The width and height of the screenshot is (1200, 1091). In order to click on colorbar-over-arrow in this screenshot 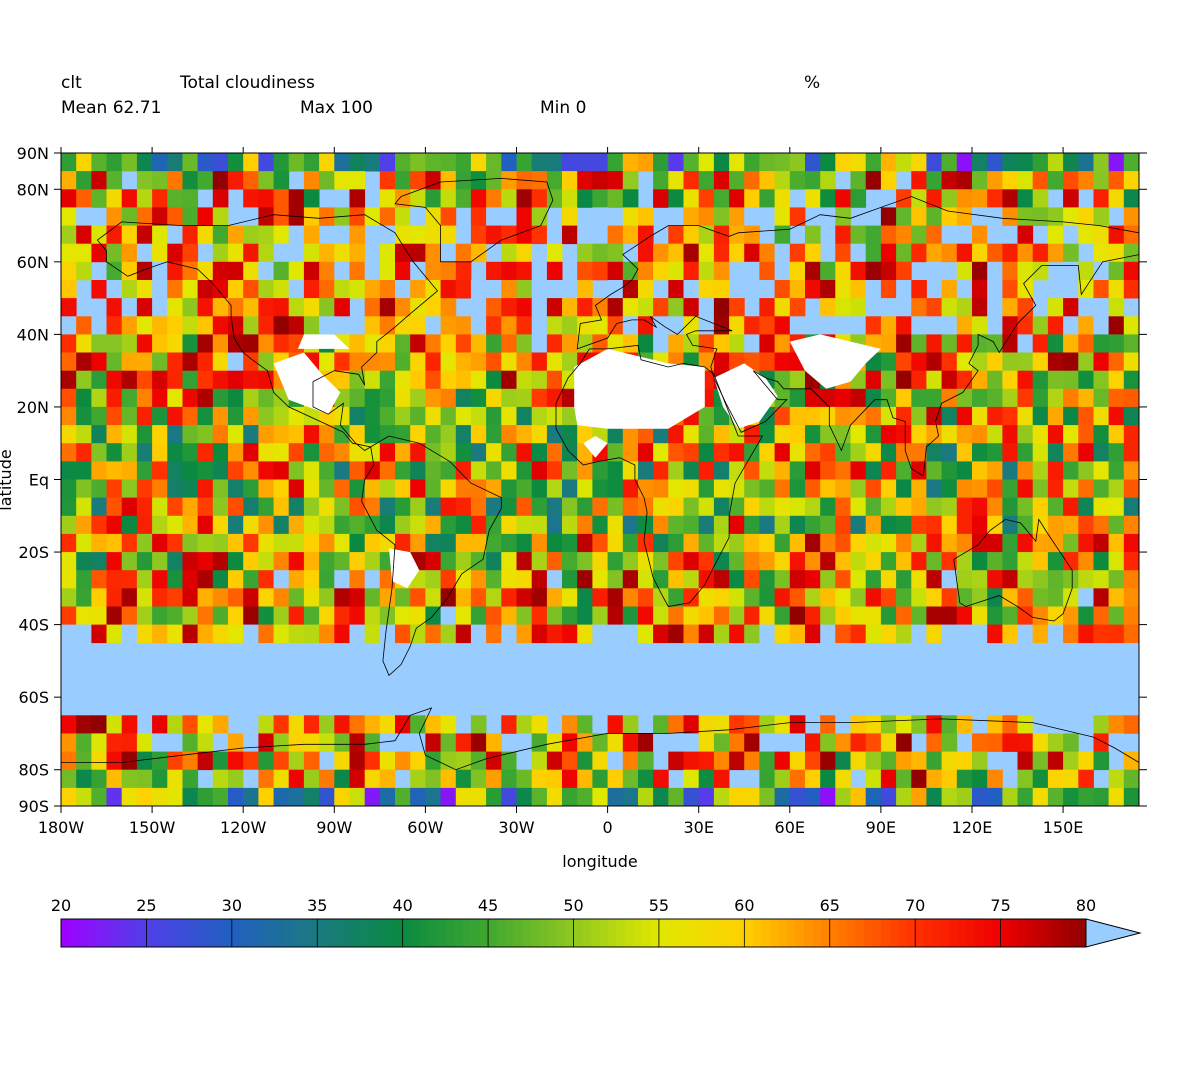, I will do `click(1113, 933)`.